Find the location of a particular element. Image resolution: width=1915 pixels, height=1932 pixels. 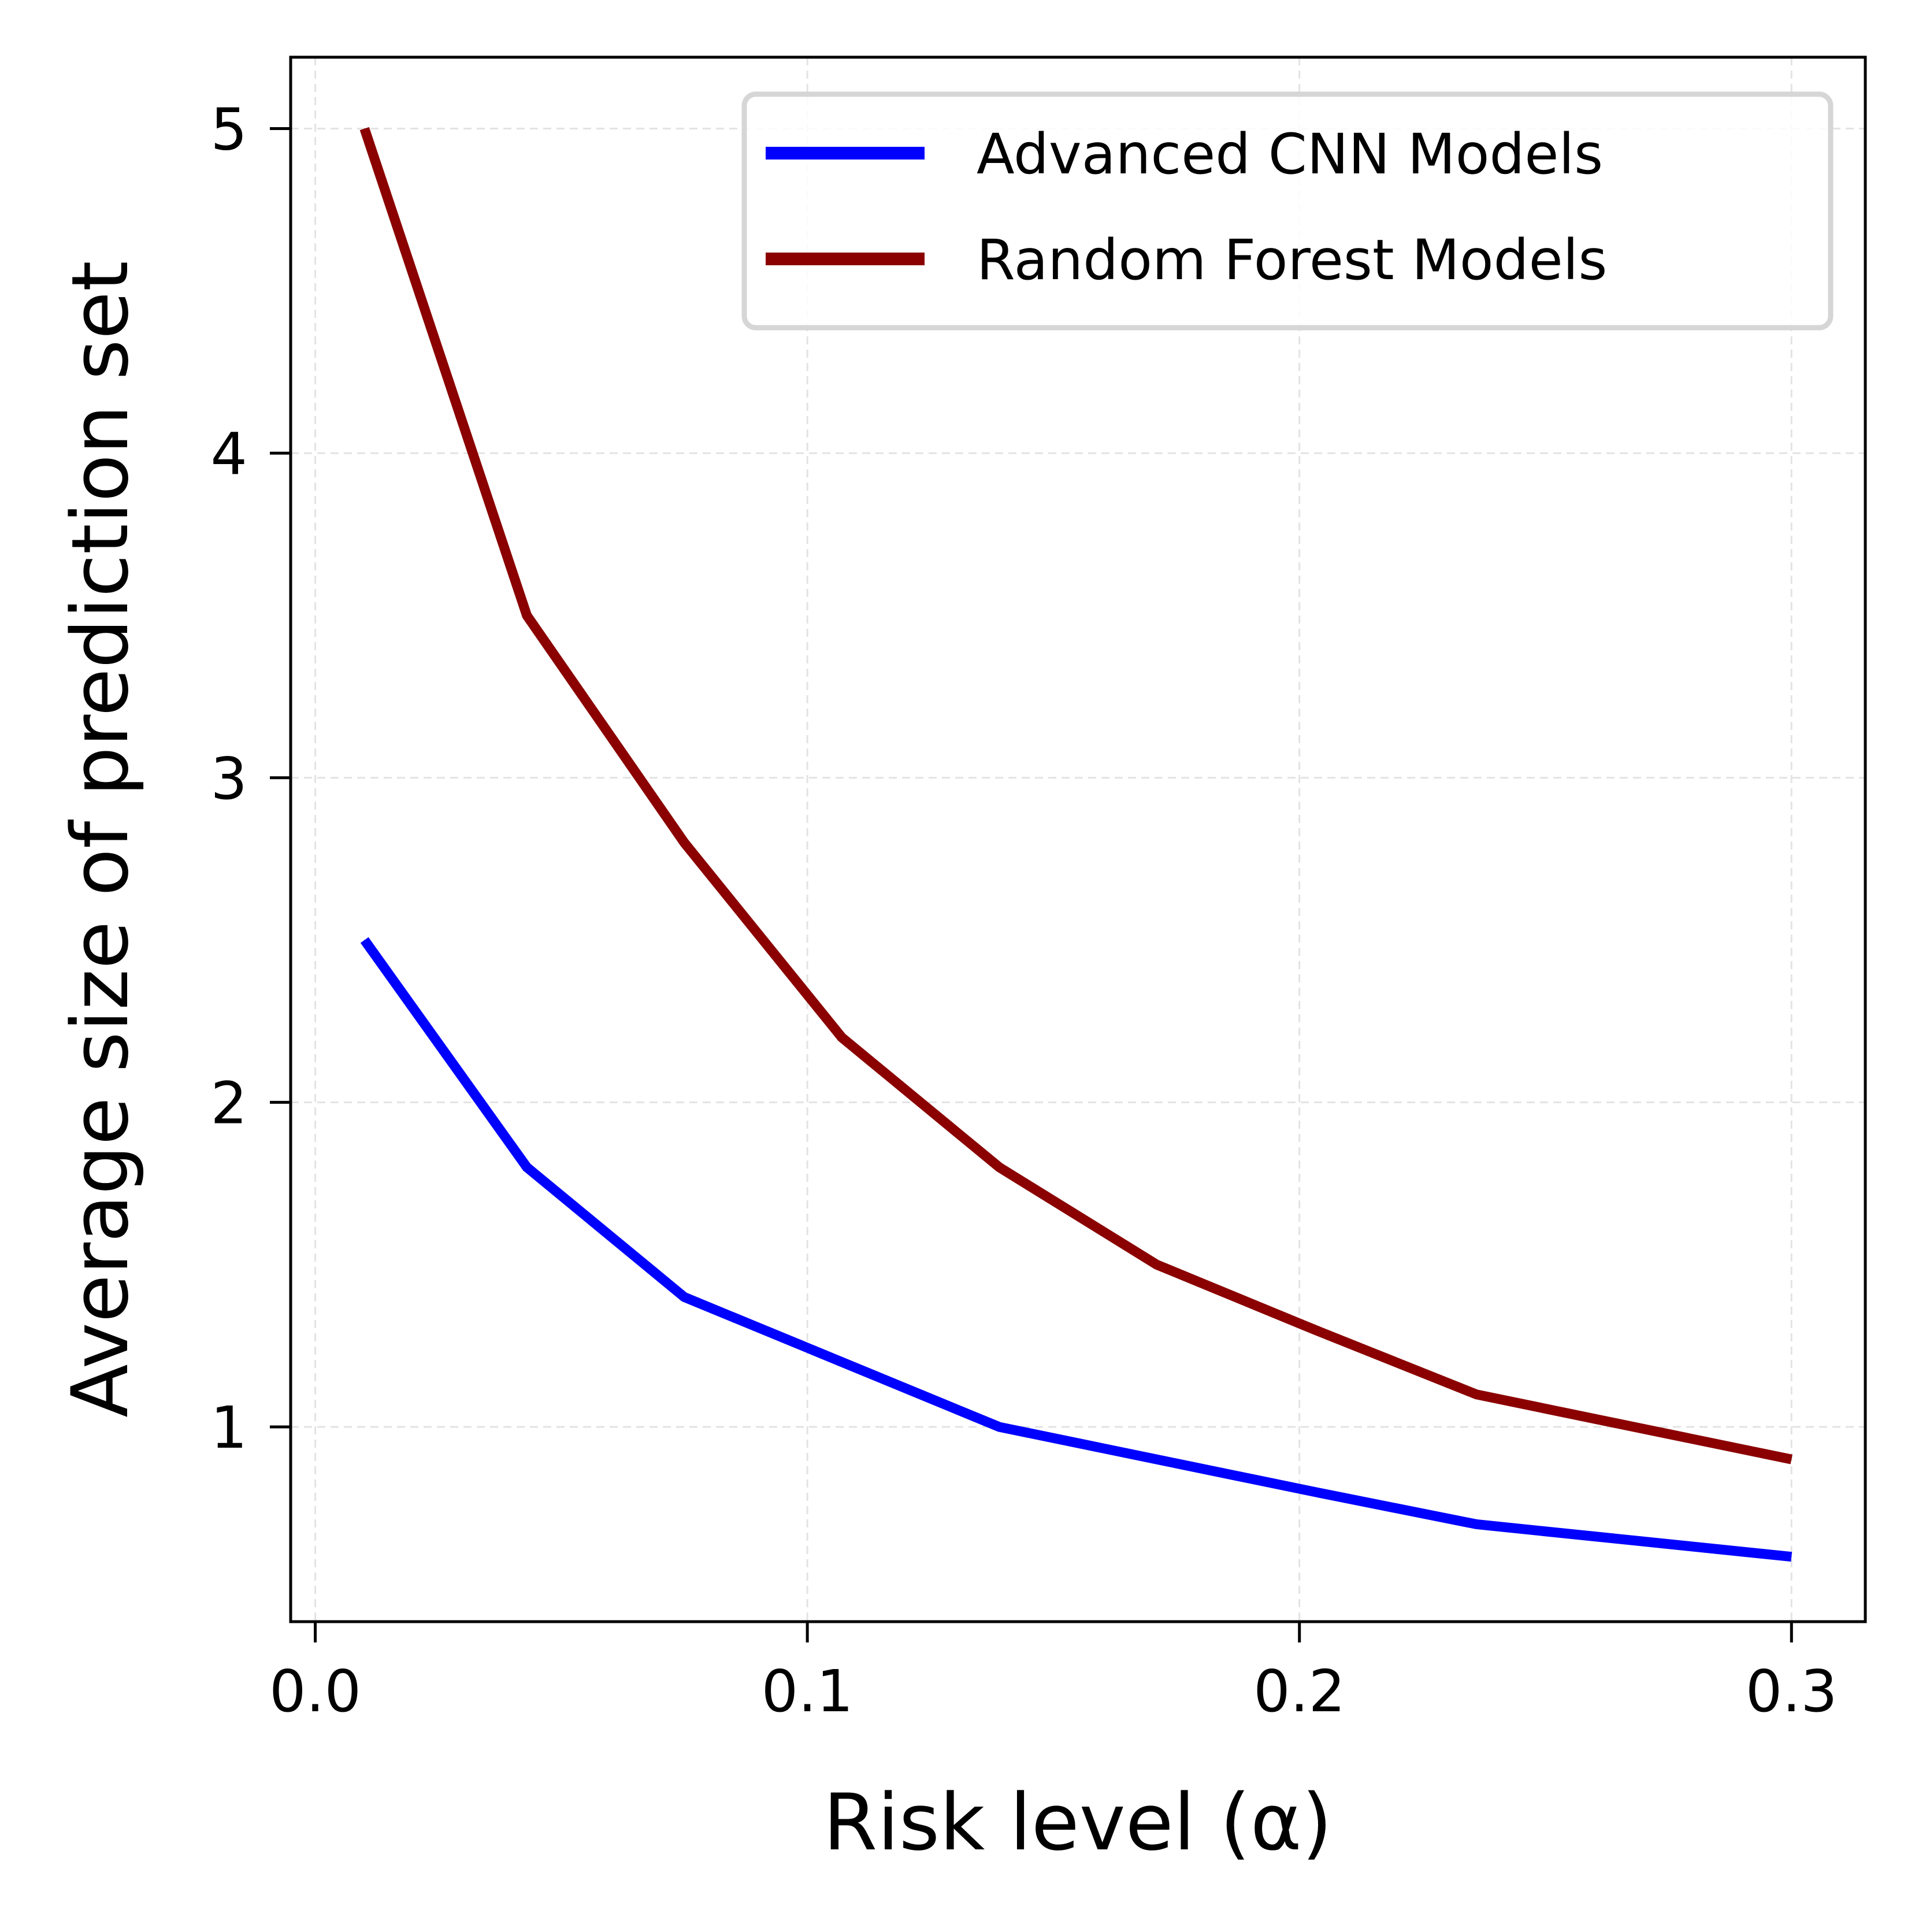

legend-label-advanced-cnn-models: Advanced CNN Models is located at coordinates (1290, 154).